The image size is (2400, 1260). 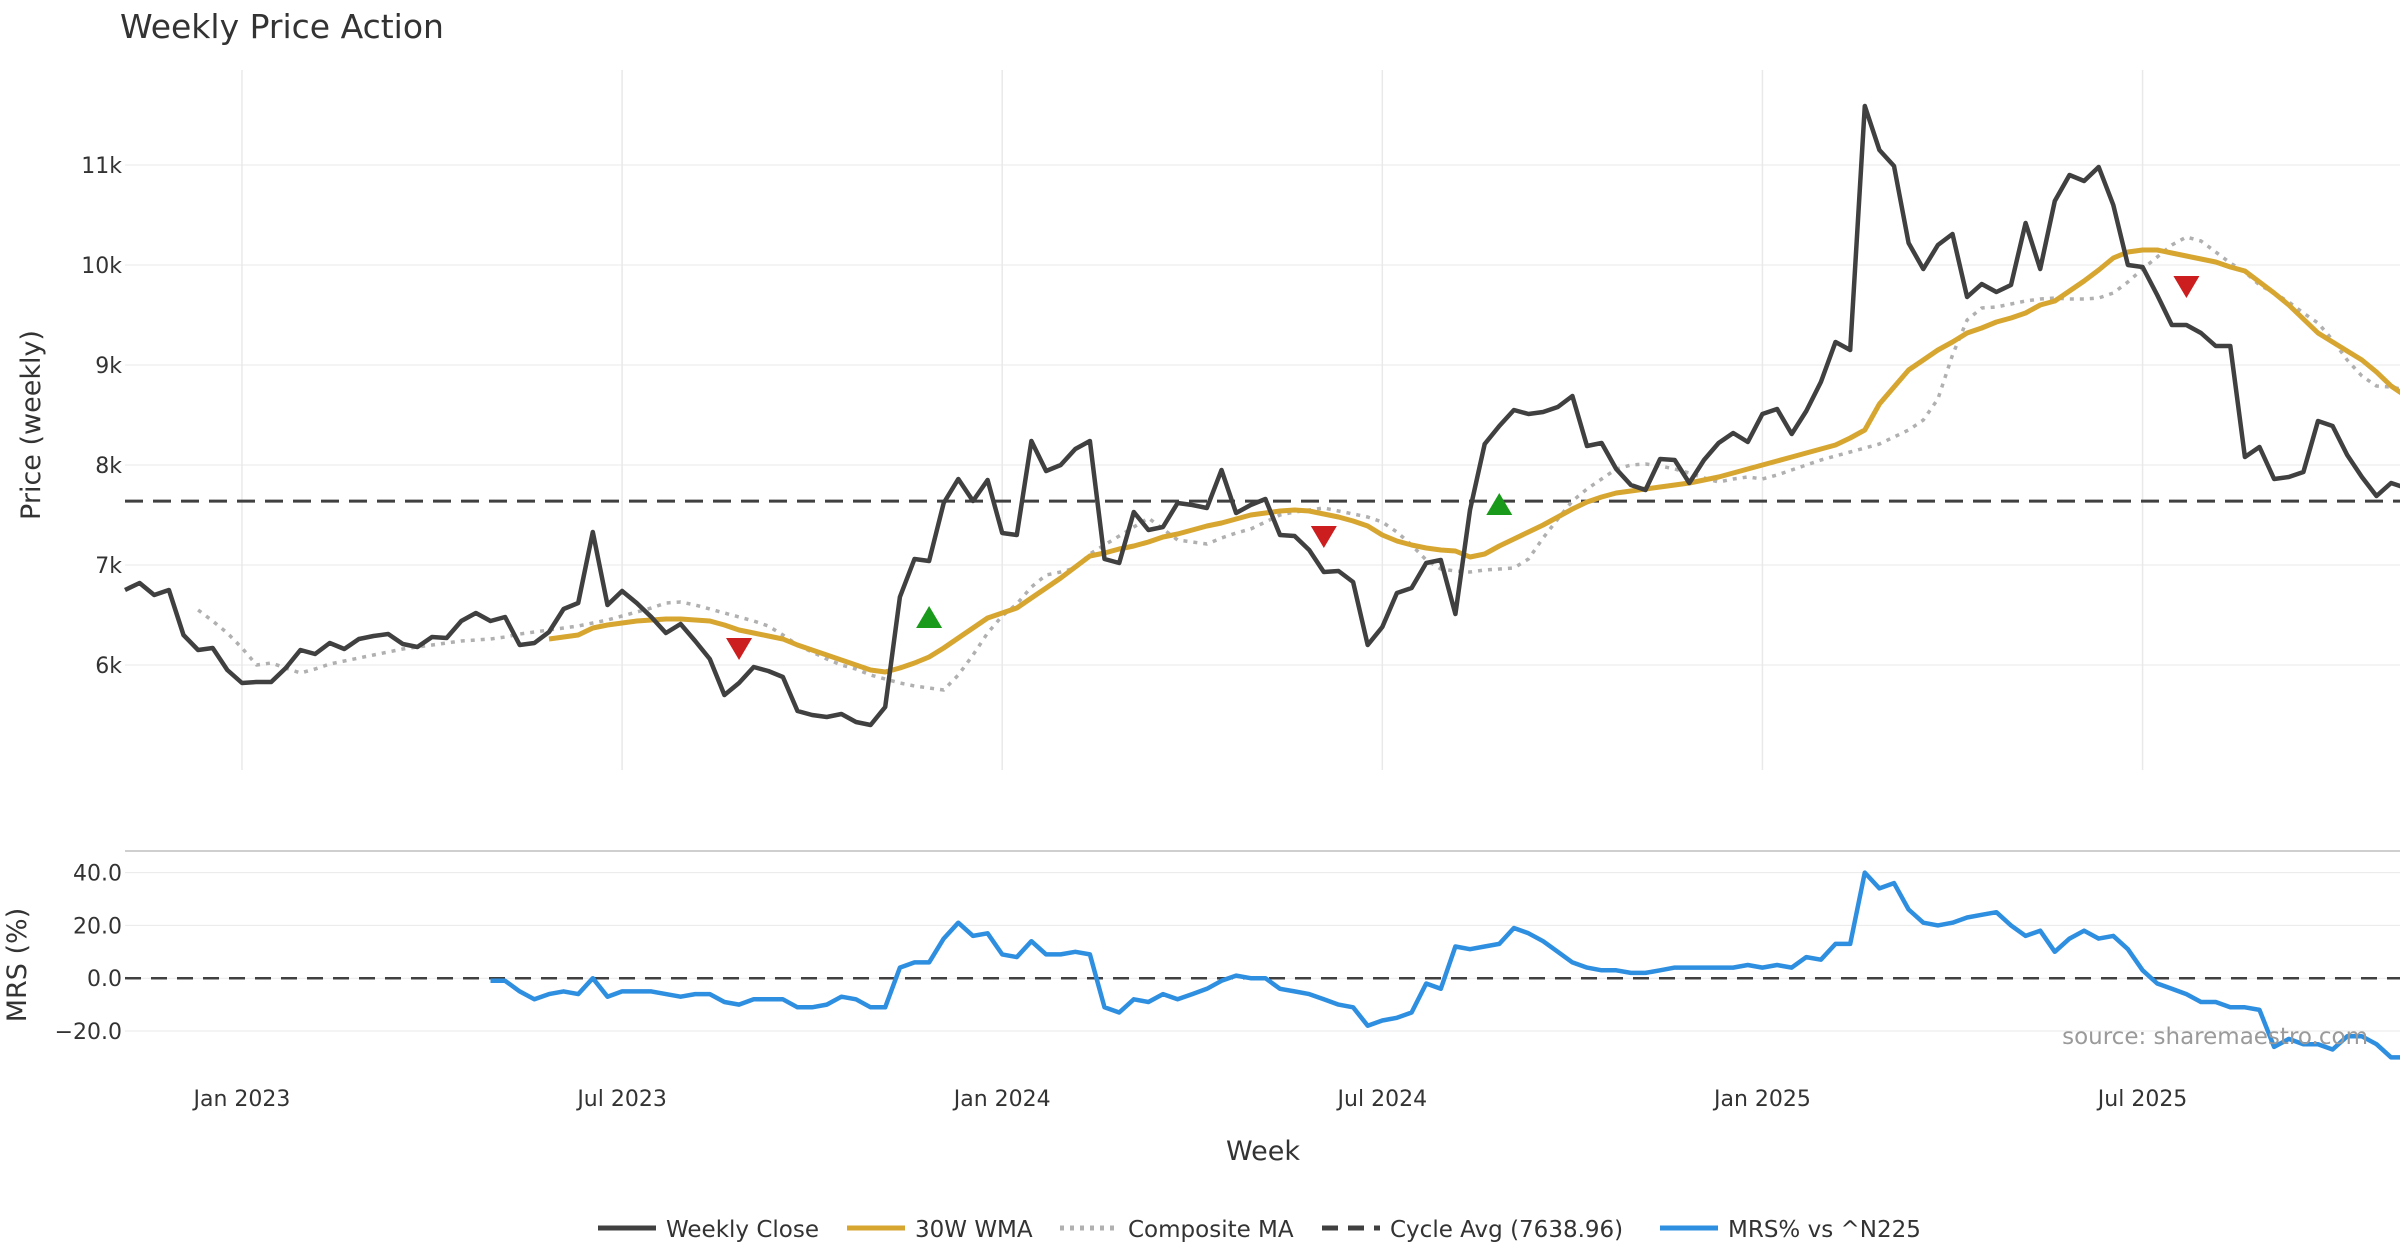 What do you see at coordinates (31, 425) in the screenshot?
I see `price-y-axis-title: Price (weekly)` at bounding box center [31, 425].